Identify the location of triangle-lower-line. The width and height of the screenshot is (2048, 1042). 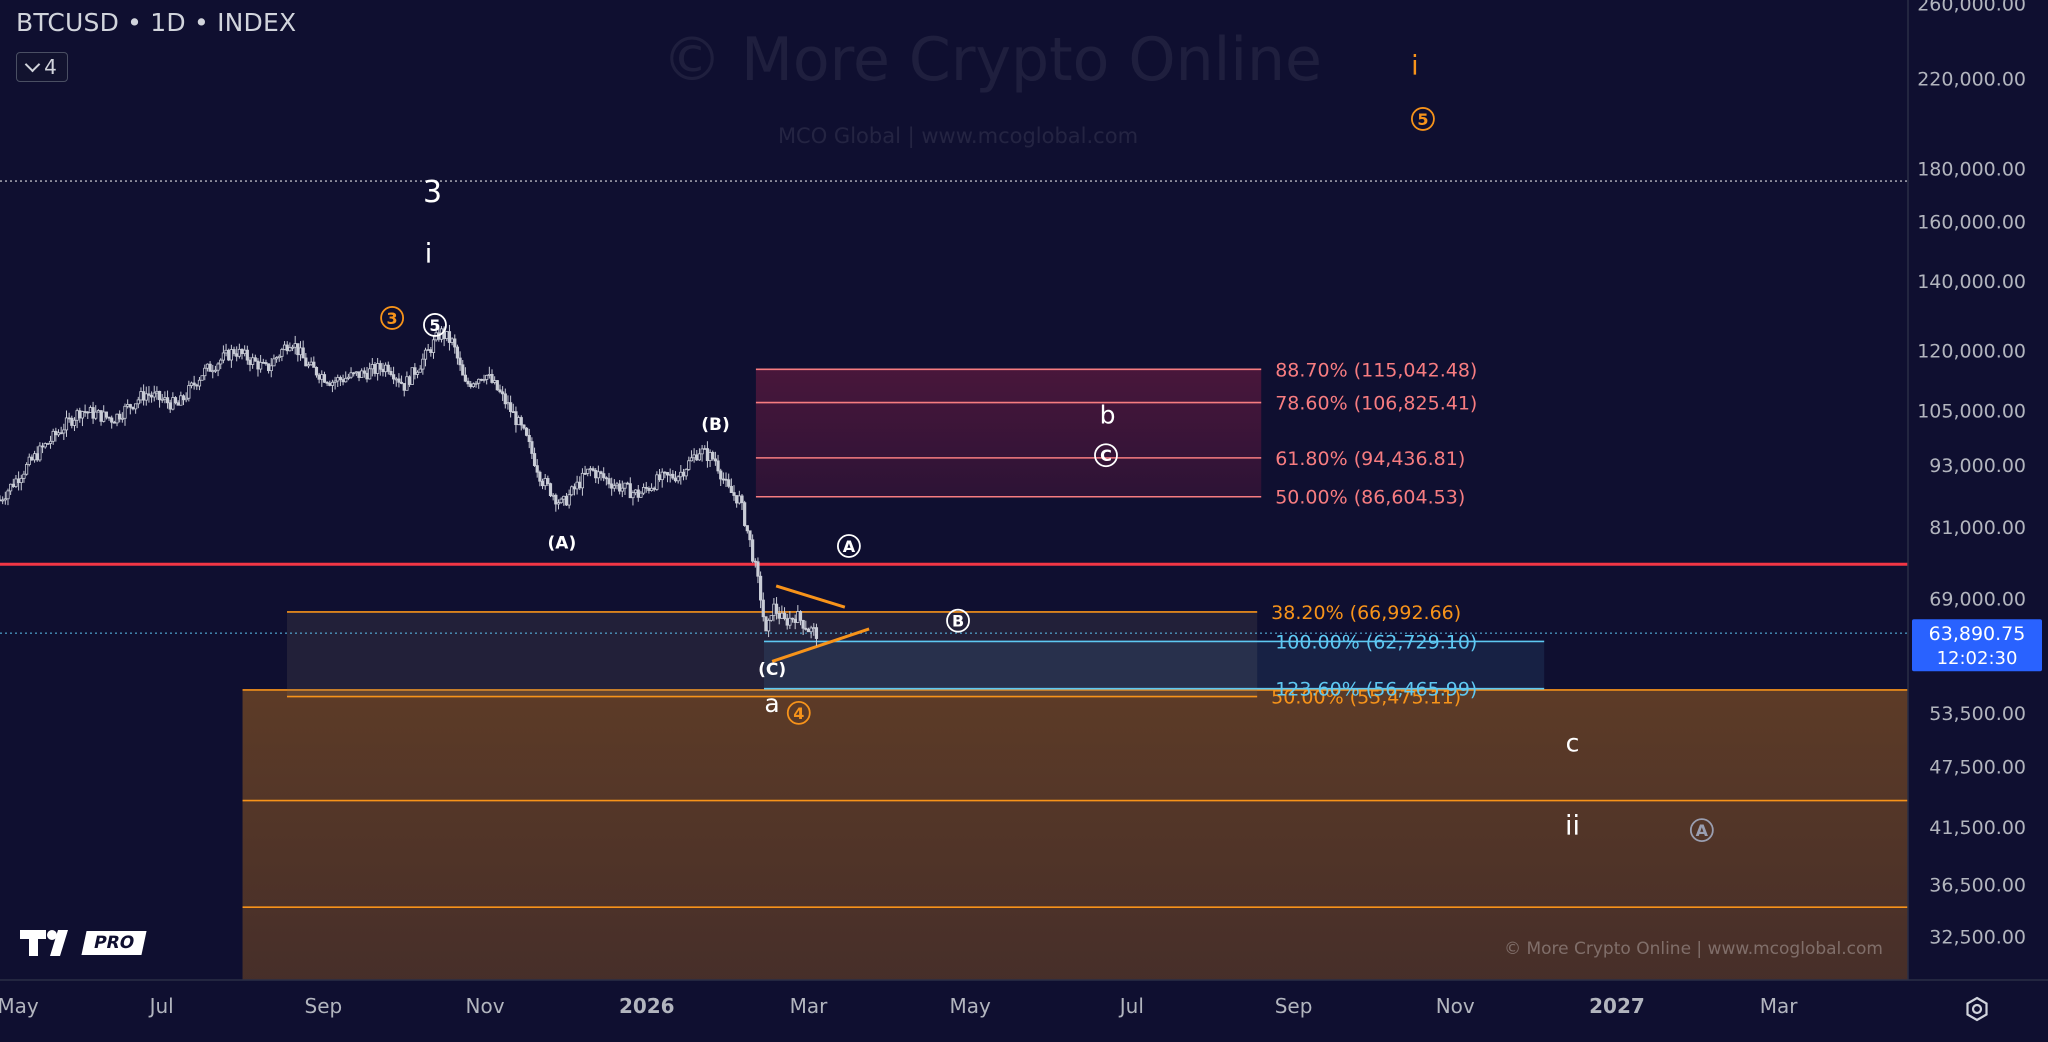
(820, 645).